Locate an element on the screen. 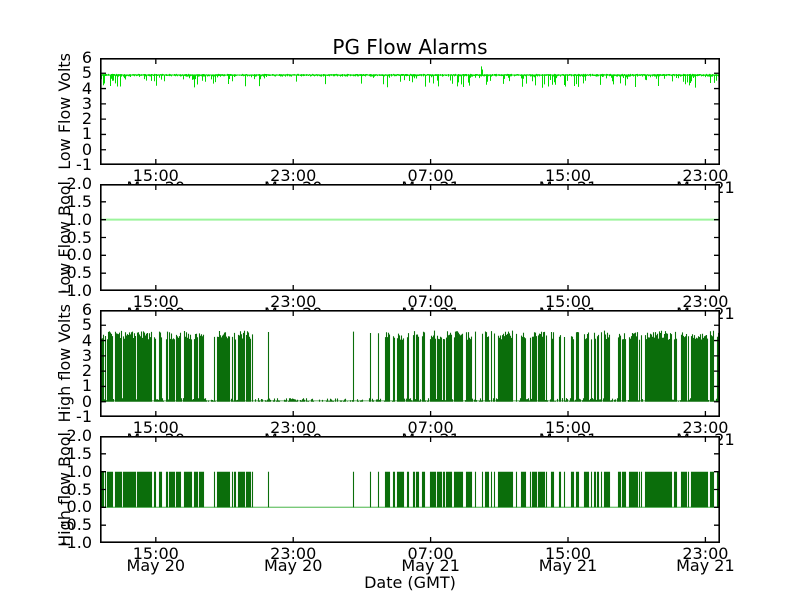 The height and width of the screenshot is (600, 800). series-high-flow-bool is located at coordinates (410, 489).